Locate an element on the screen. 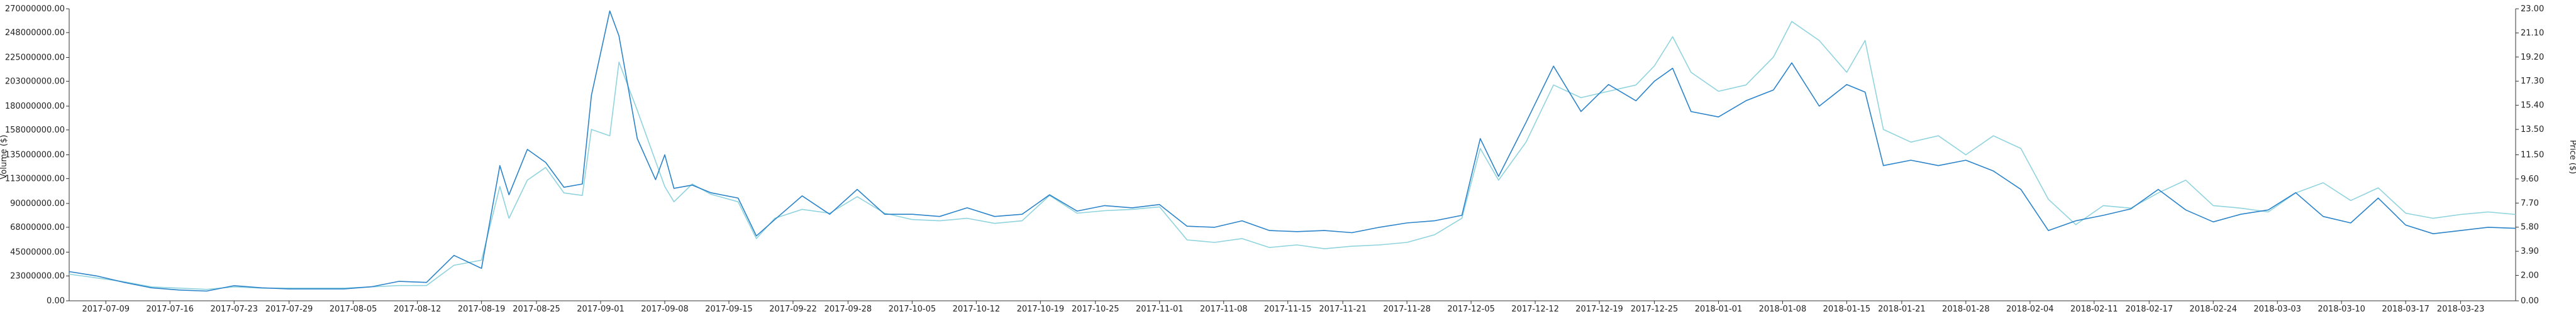 The height and width of the screenshot is (314, 2576). x-tick-label: 2018-03-17 is located at coordinates (2405, 309).